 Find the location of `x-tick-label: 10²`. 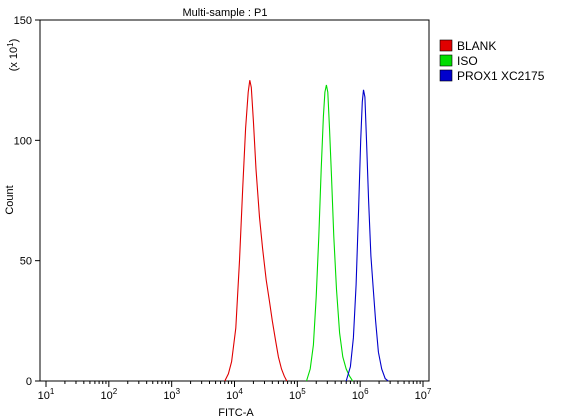

x-tick-label: 10² is located at coordinates (108, 394).